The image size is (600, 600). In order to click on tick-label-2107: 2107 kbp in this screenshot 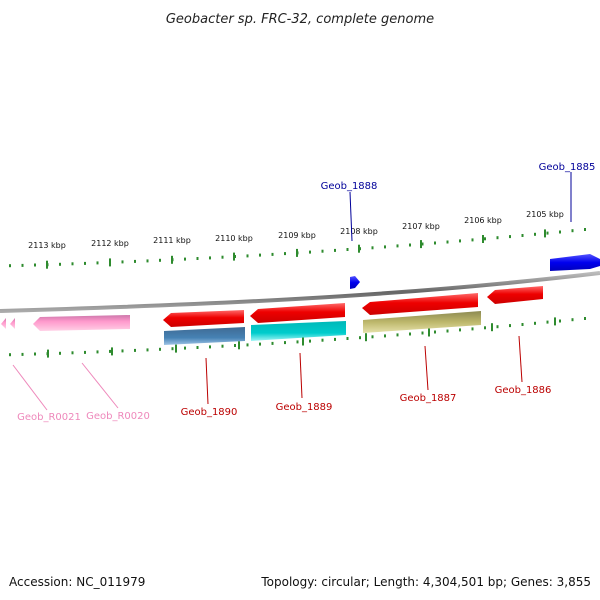, I will do `click(421, 226)`.